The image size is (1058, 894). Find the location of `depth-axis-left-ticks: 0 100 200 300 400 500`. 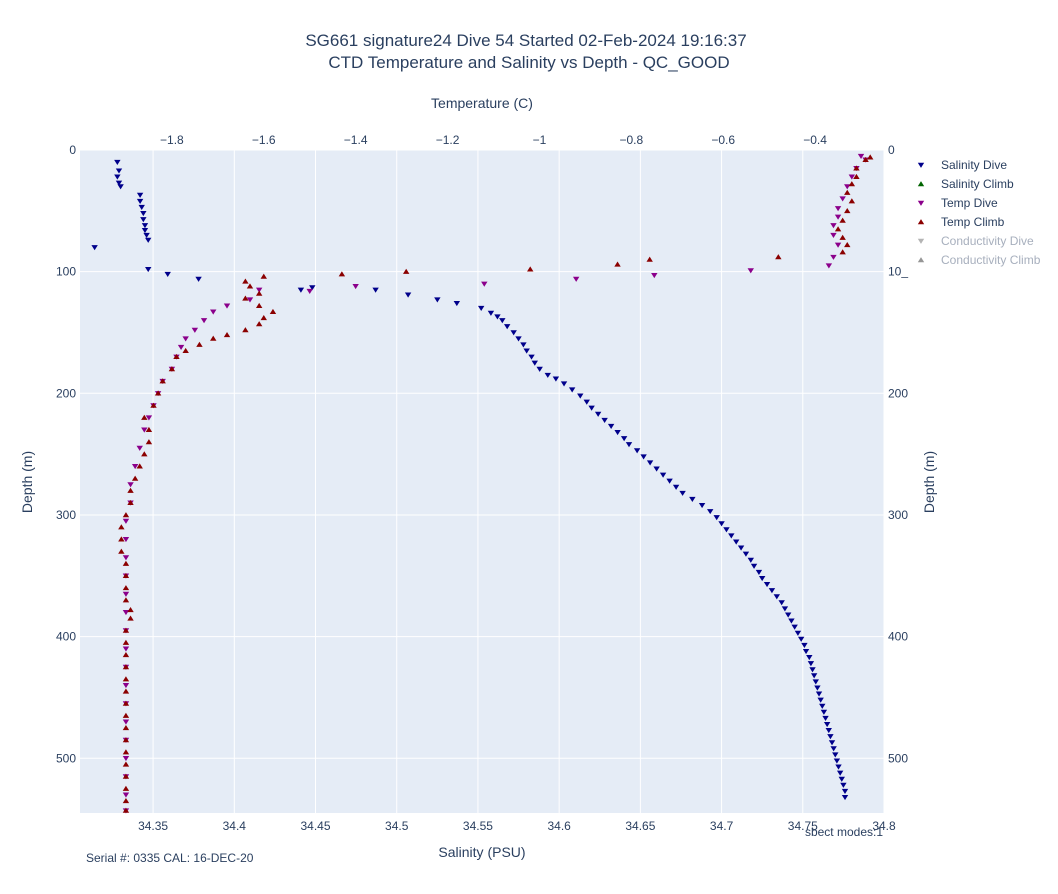

depth-axis-left-ticks: 0 100 200 300 400 500 is located at coordinates (66, 454).